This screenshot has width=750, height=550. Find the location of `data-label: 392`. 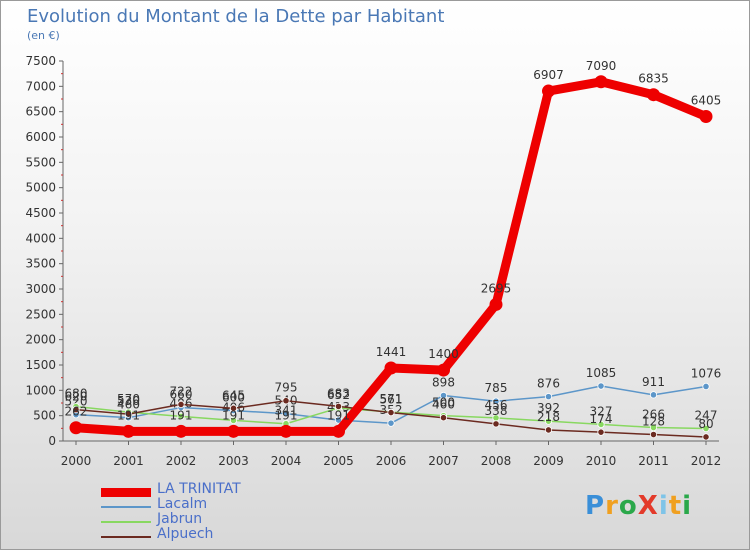

data-label: 392 is located at coordinates (548, 408).